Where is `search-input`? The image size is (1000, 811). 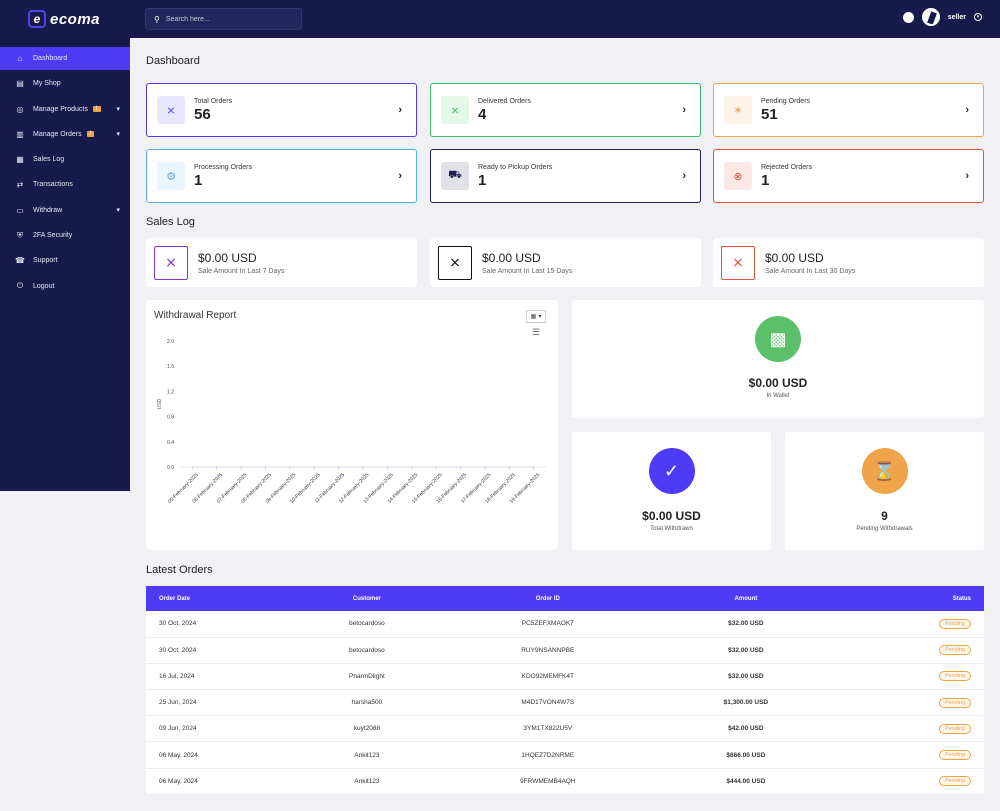 search-input is located at coordinates (225, 19).